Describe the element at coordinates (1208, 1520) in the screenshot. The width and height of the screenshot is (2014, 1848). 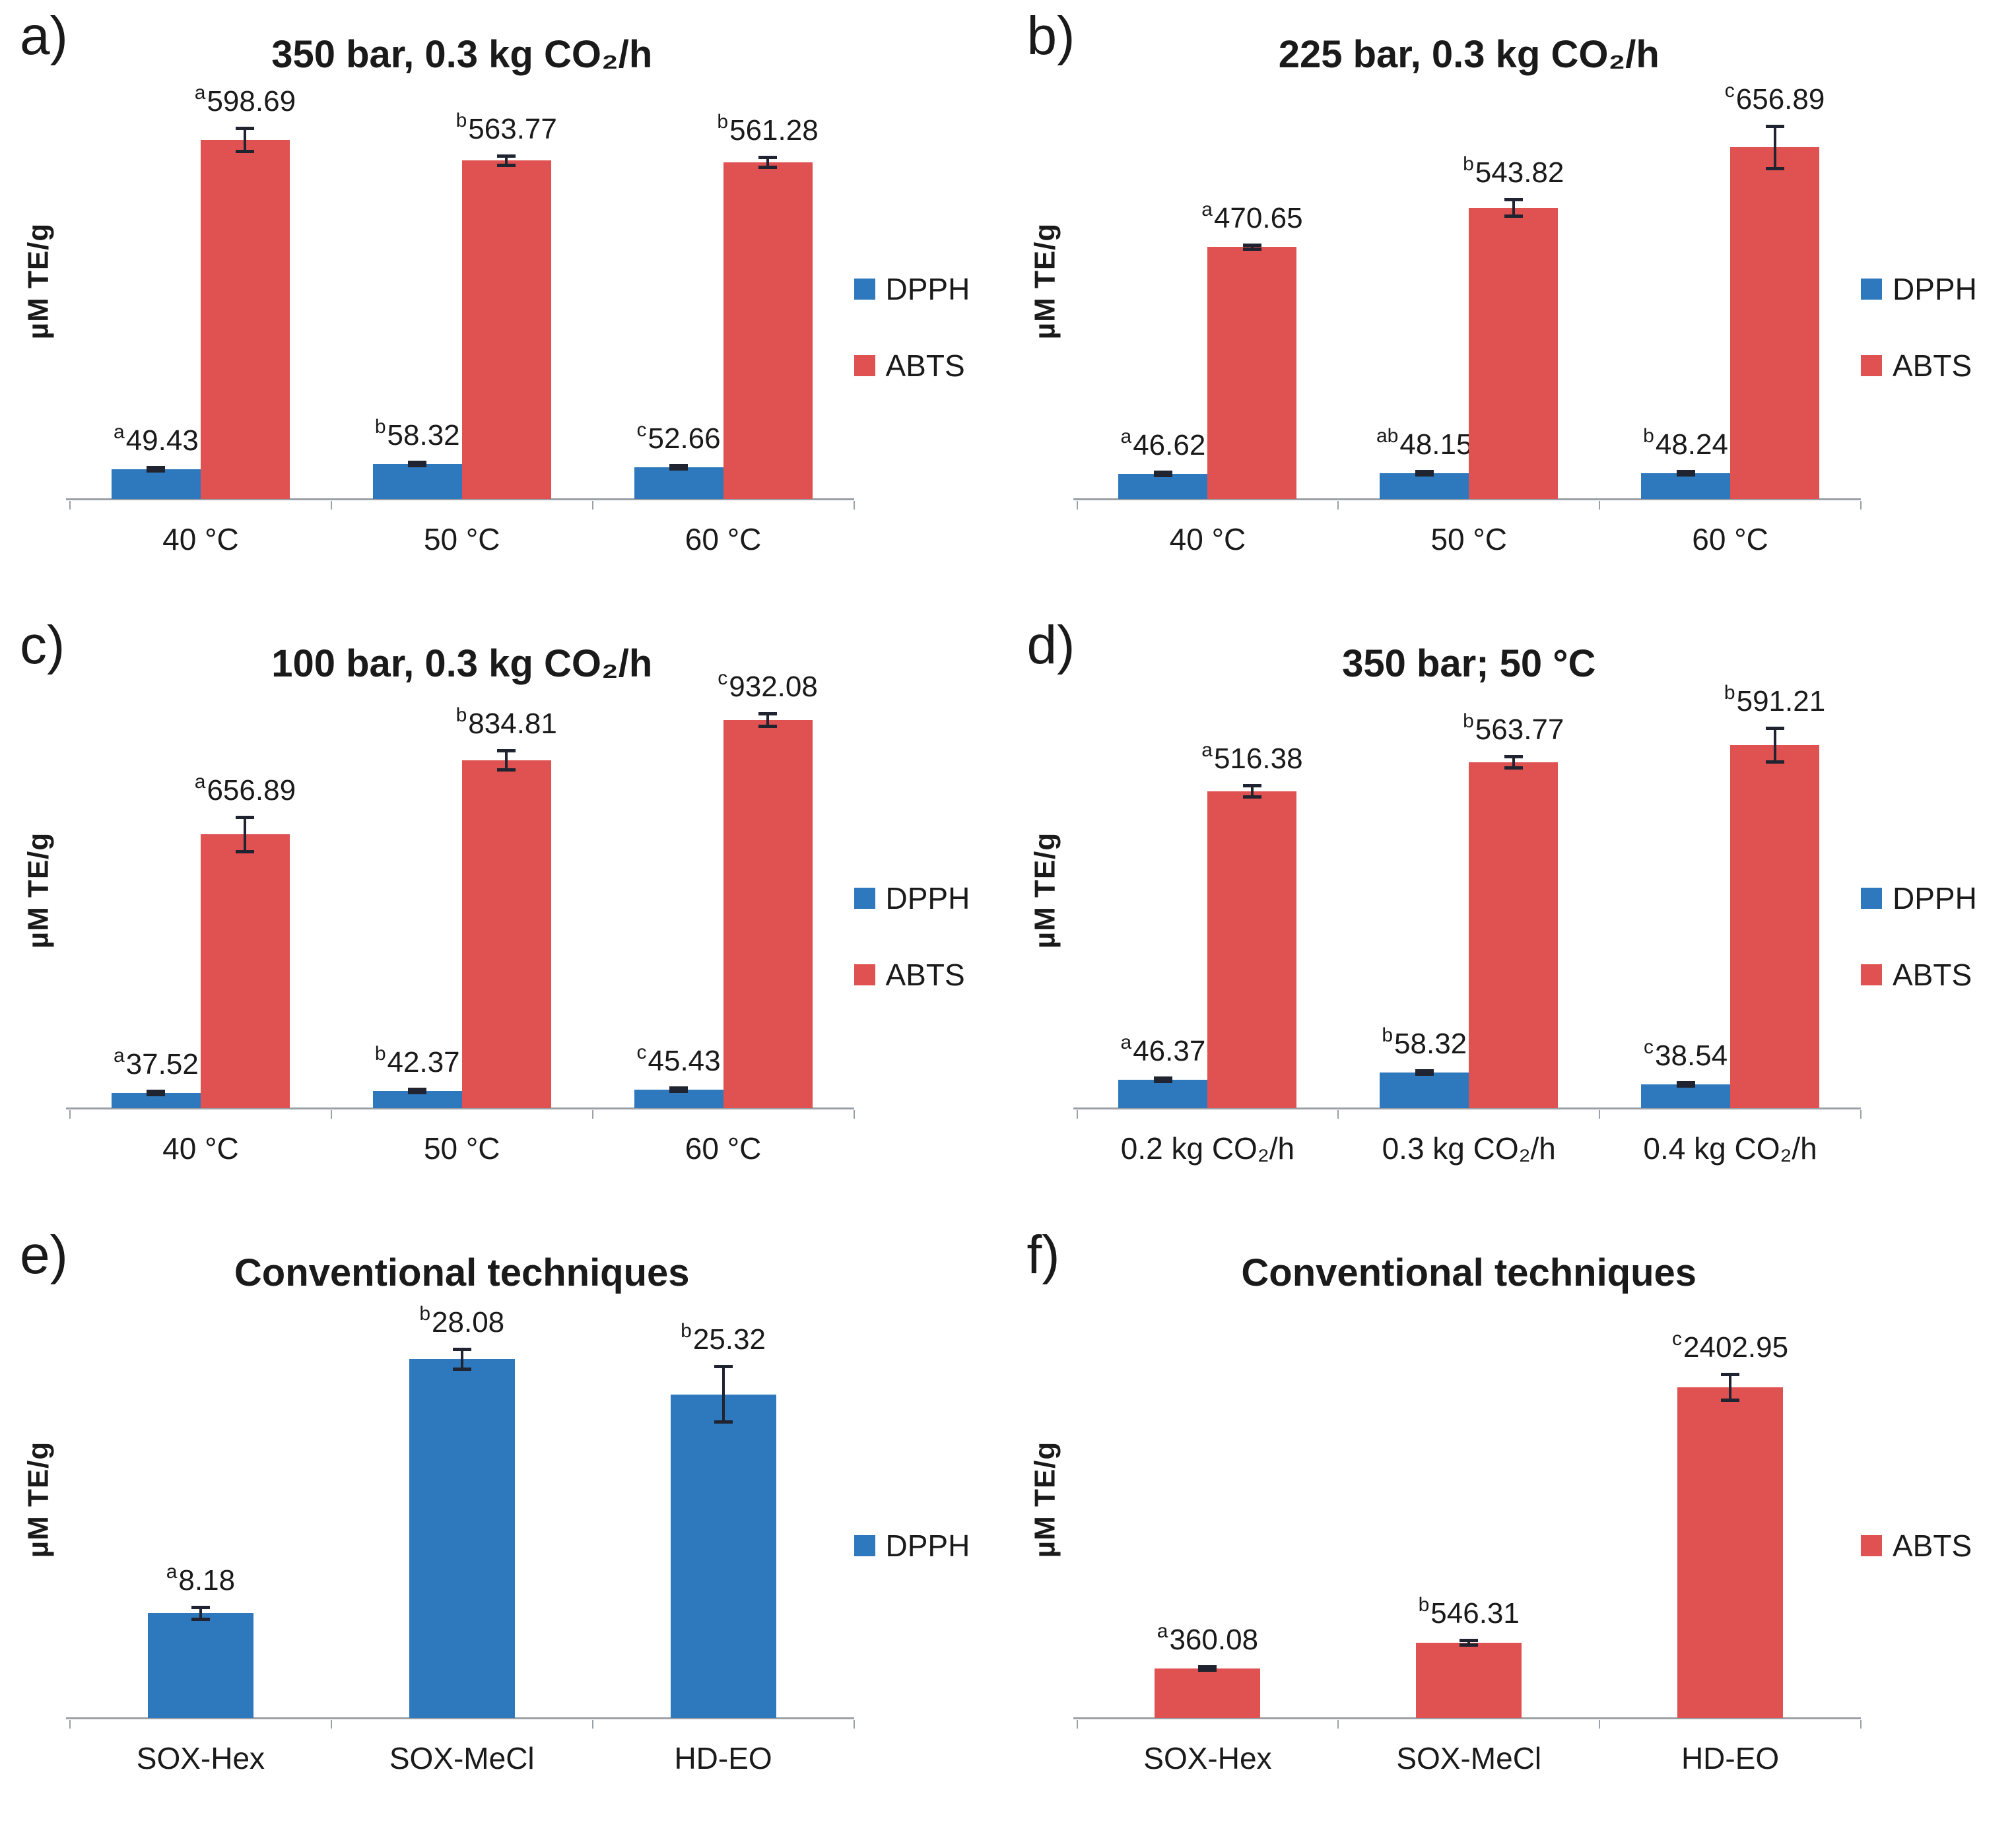
I see `category-group: a360.08` at that location.